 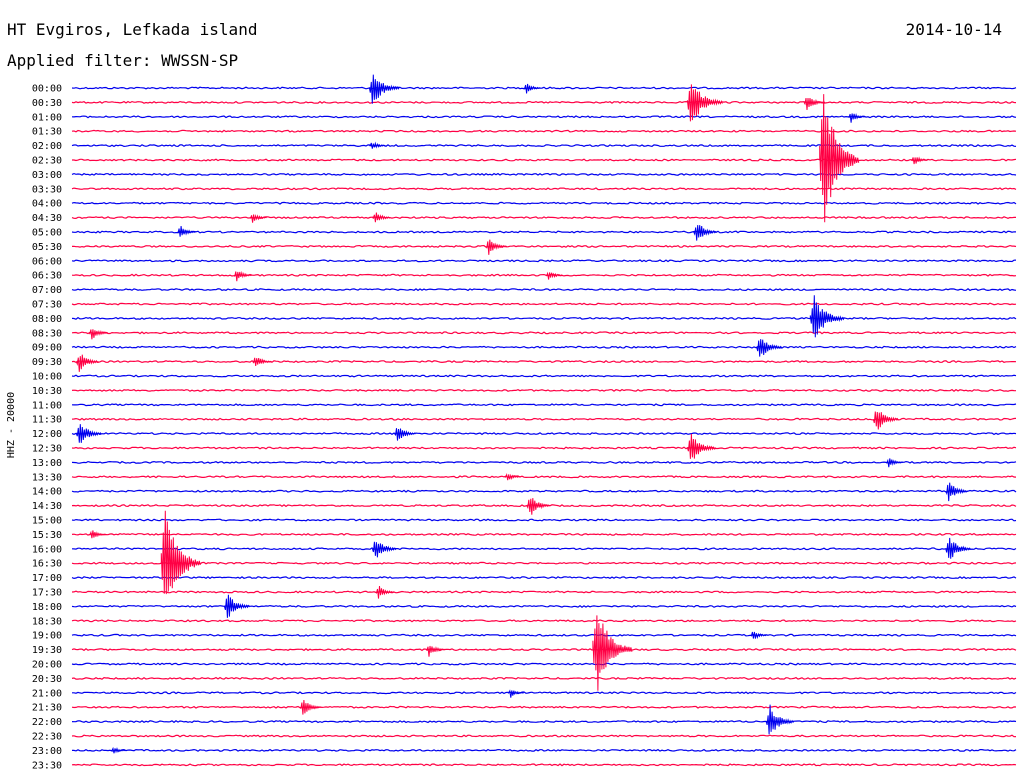 What do you see at coordinates (47, 607) in the screenshot?
I see `tick-label: 18:00` at bounding box center [47, 607].